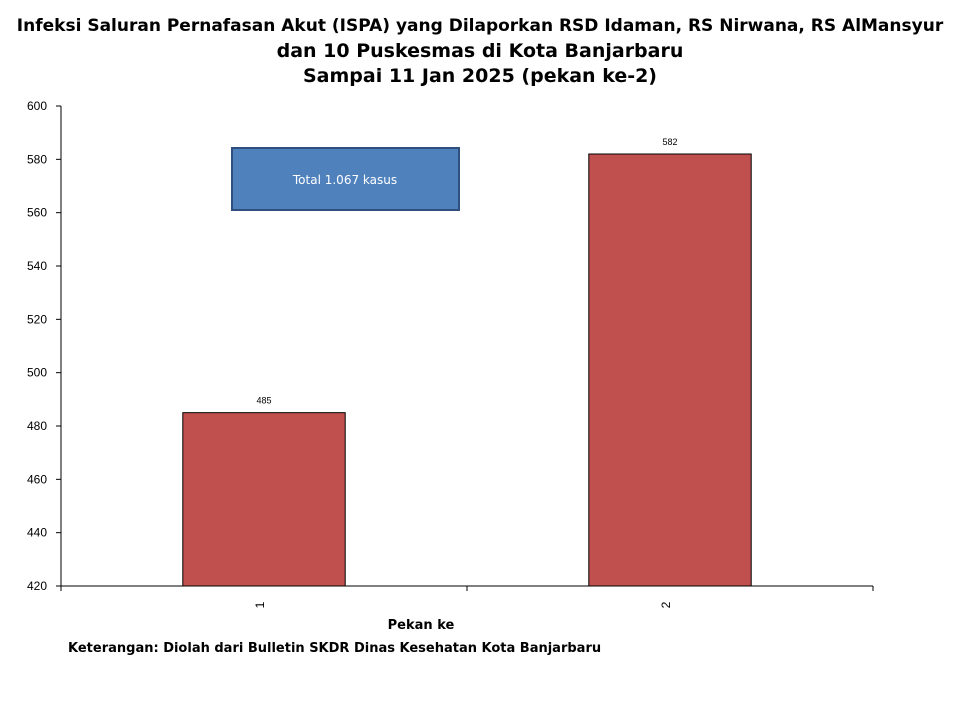 Image resolution: width=960 pixels, height=720 pixels. What do you see at coordinates (37, 533) in the screenshot?
I see `y-tick-label: 440` at bounding box center [37, 533].